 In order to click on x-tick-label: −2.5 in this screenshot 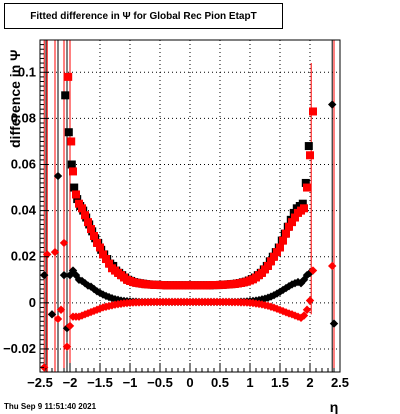, I will do `click(40, 382)`.